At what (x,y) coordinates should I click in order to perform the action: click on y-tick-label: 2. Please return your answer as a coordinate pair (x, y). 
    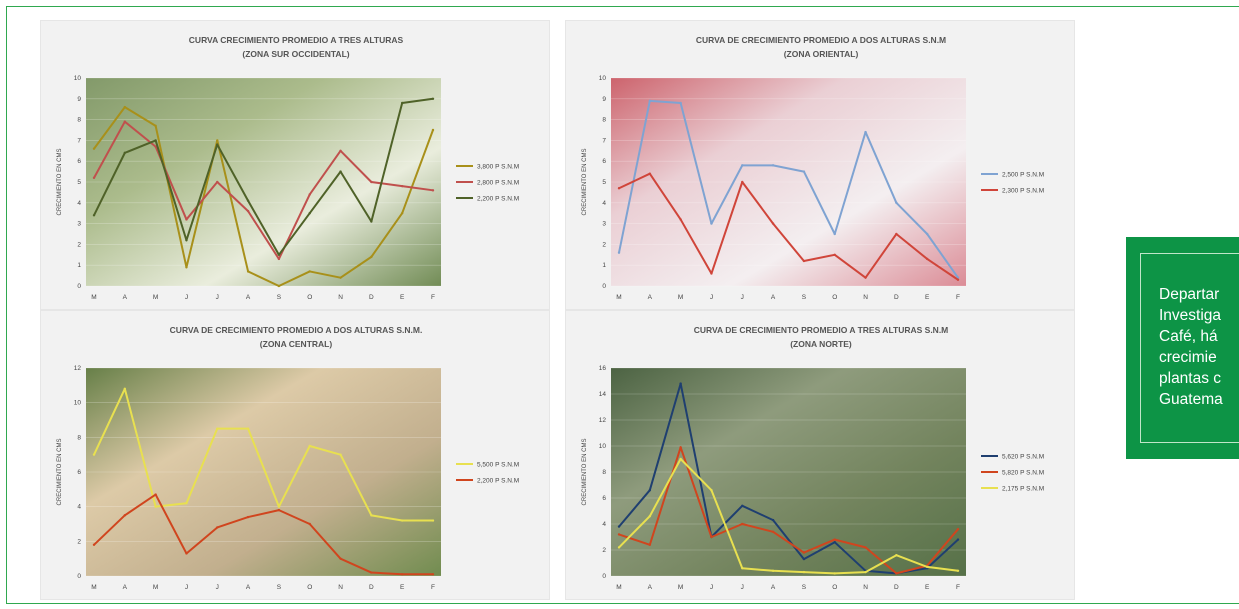
    Looking at the image, I should click on (79, 541).